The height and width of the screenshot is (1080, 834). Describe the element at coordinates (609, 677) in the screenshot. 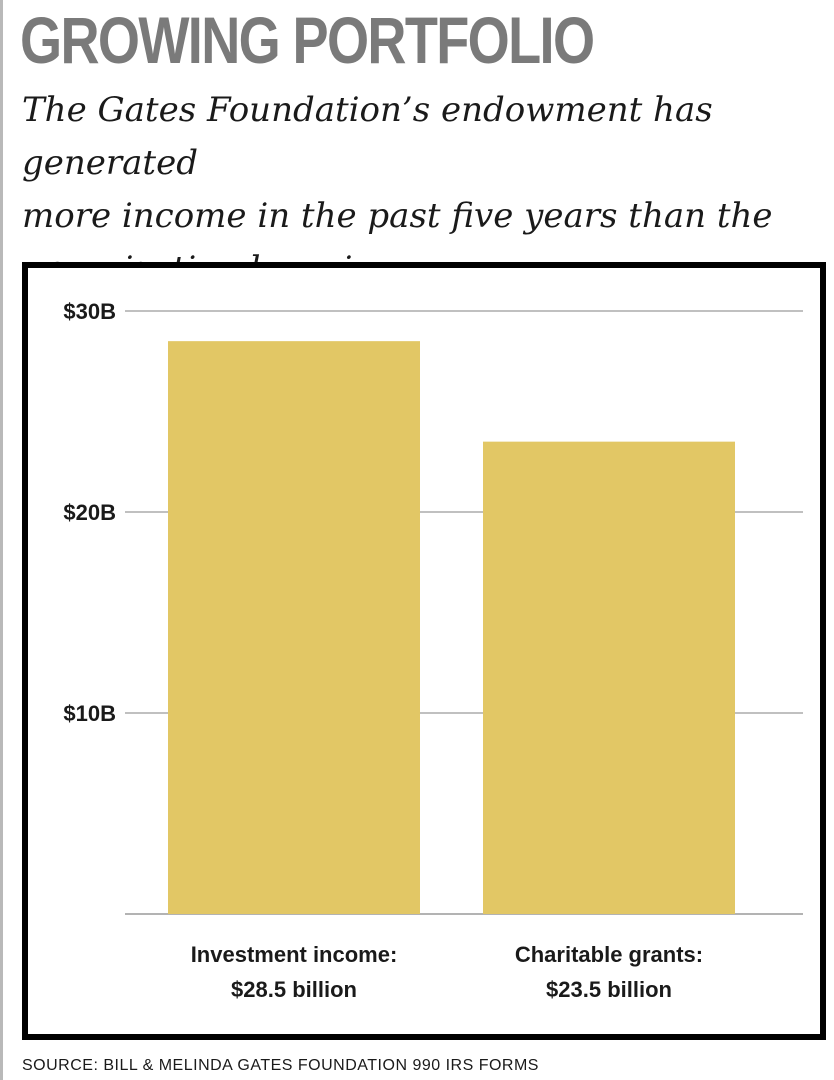

I see `bar` at that location.